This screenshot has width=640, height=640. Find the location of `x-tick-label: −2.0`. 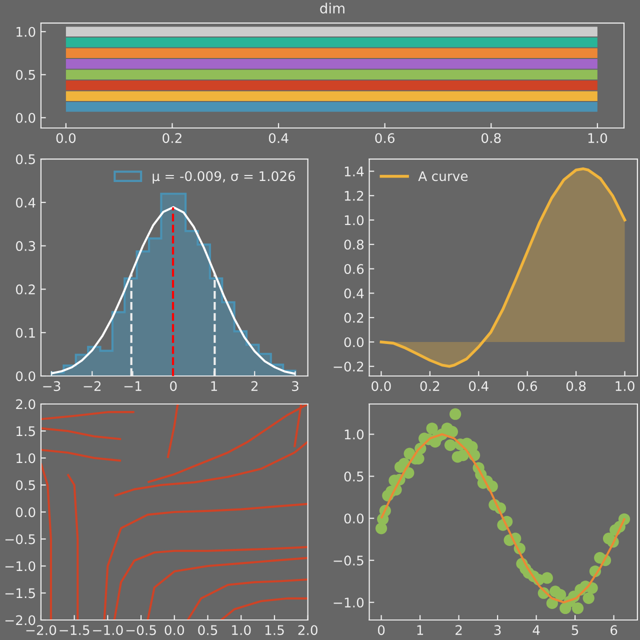

x-tick-label: −2.0 is located at coordinates (41, 630).